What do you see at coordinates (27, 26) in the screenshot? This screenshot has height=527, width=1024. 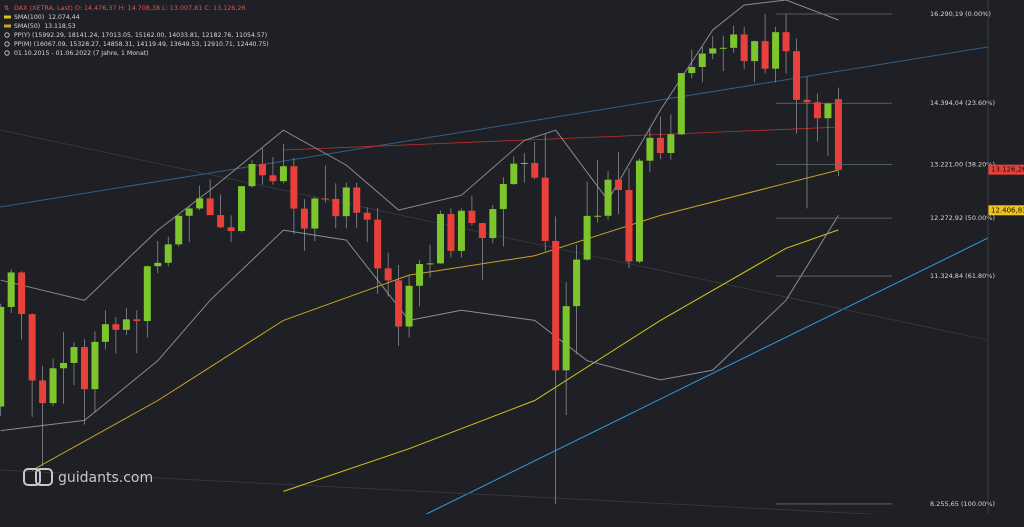 I see `legend-name: SMA(50)` at bounding box center [27, 26].